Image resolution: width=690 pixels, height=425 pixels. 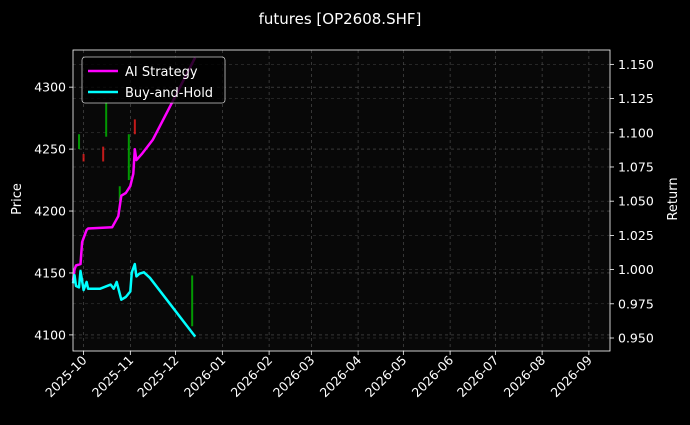 I want to click on y-right-tick-label: 1.000, so click(x=636, y=269).